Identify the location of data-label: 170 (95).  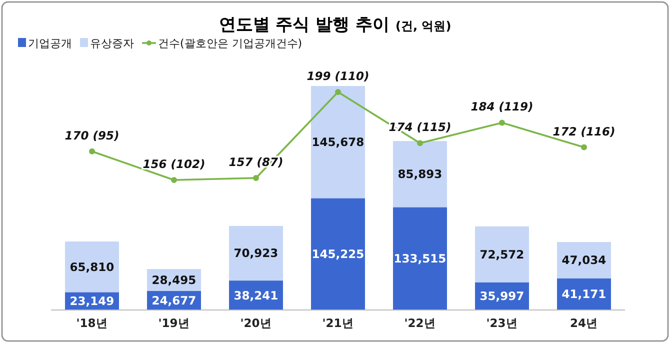
(92, 135).